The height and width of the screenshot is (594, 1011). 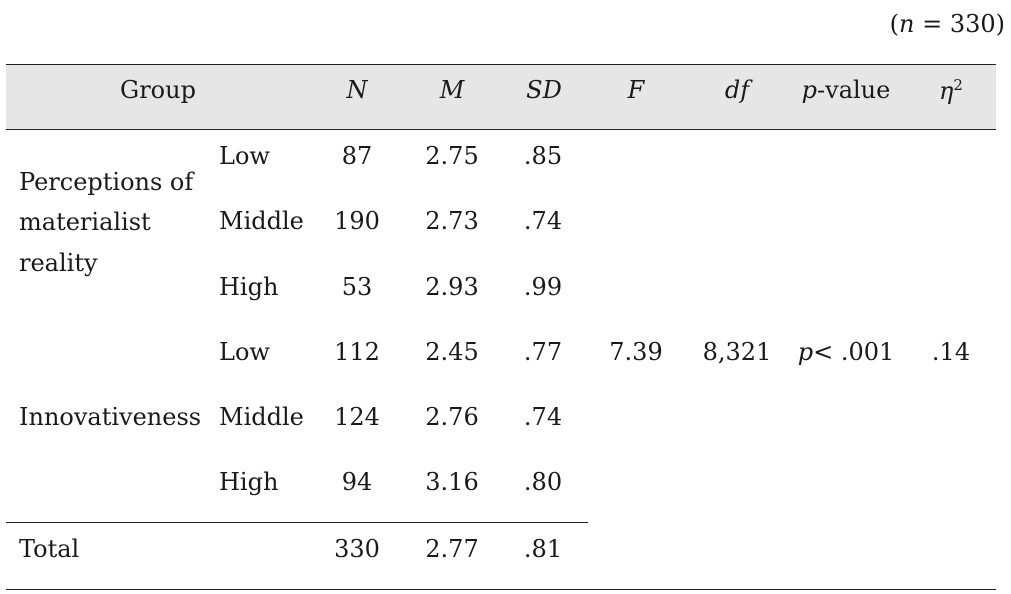 I want to click on header-m: M, so click(x=452, y=90).